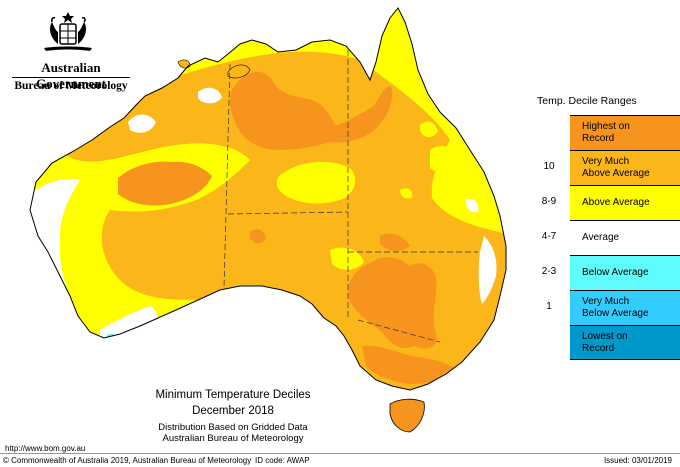  What do you see at coordinates (233, 427) in the screenshot?
I see `map-basis: Distribution Based on Gridded Data` at bounding box center [233, 427].